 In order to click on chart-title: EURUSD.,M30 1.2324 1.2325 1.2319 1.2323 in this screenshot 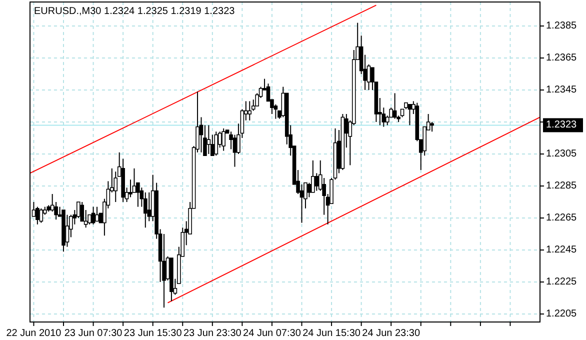, I will do `click(135, 11)`.